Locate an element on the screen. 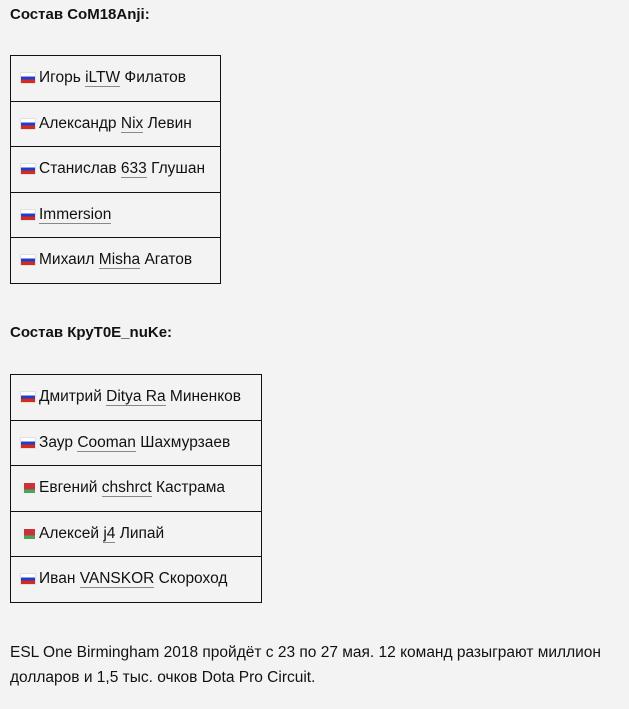  player-first-name: Станислав is located at coordinates (78, 169).